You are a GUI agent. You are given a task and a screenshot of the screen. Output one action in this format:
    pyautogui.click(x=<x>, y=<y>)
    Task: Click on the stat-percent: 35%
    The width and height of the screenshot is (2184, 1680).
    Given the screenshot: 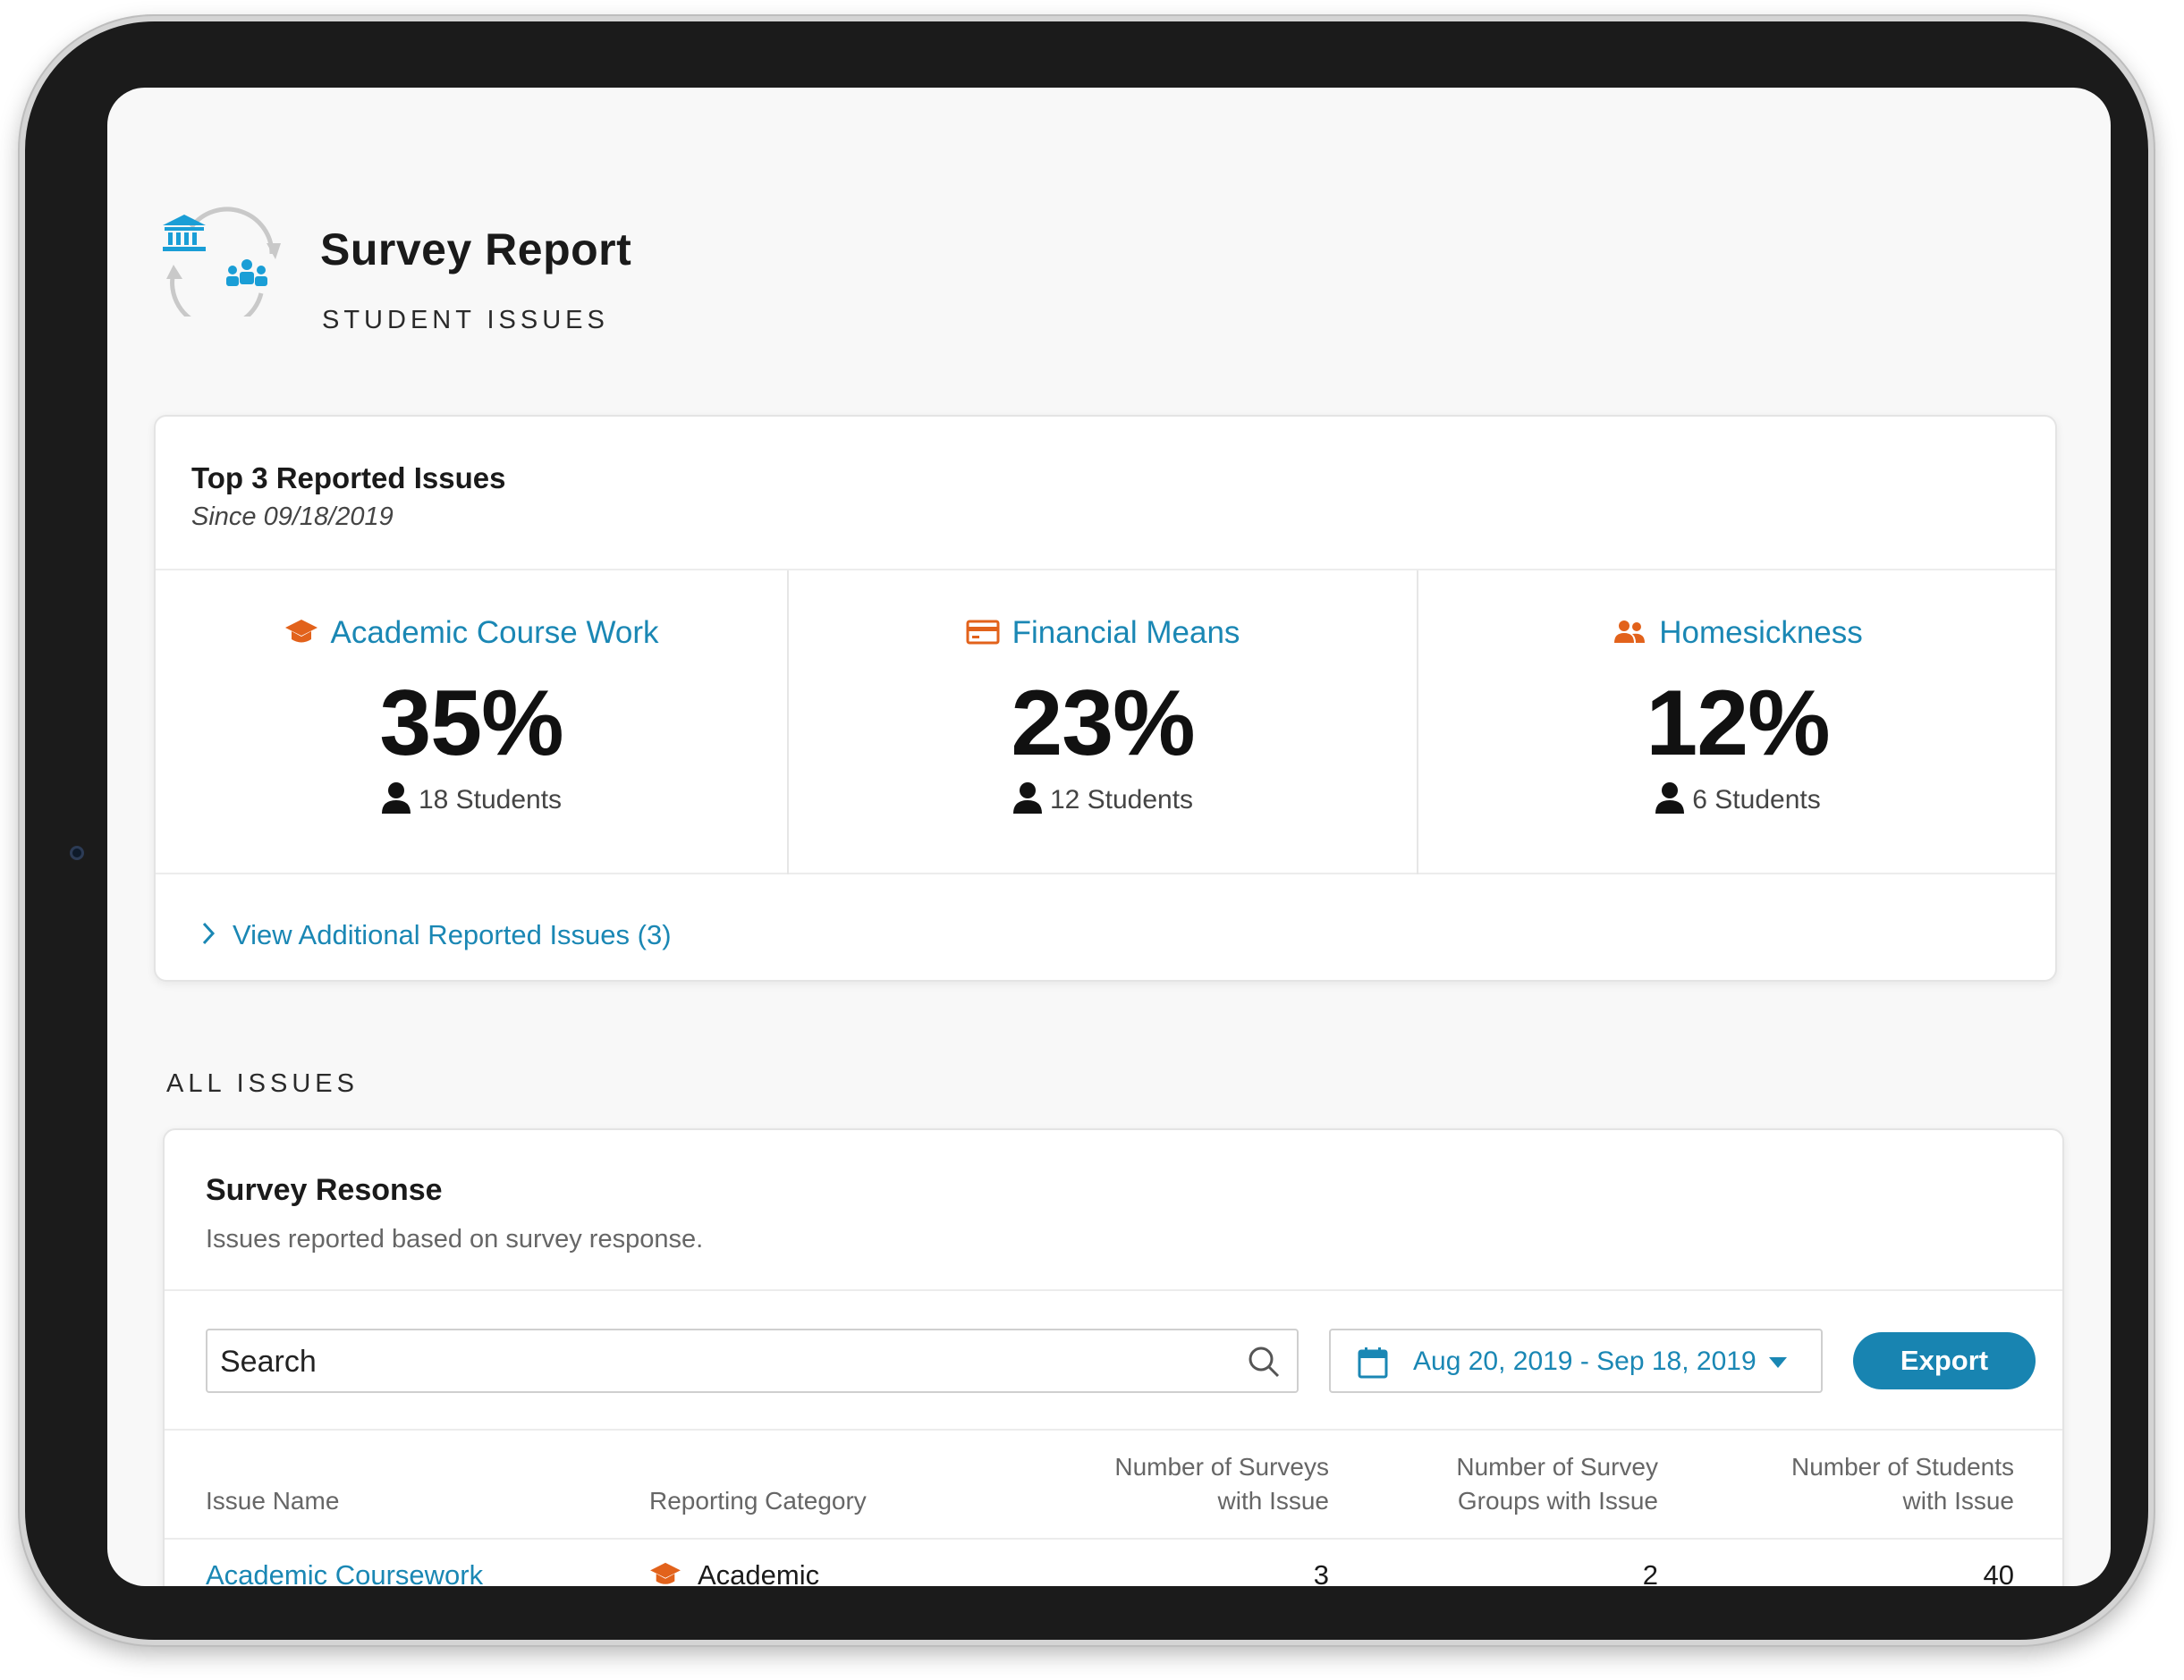 What is the action you would take?
    pyautogui.click(x=471, y=723)
    